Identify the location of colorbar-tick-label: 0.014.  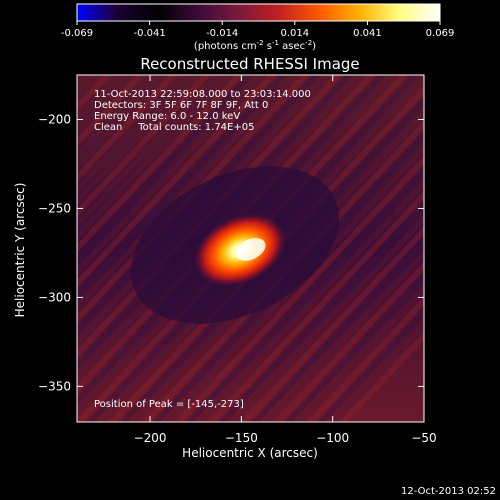
(294, 33).